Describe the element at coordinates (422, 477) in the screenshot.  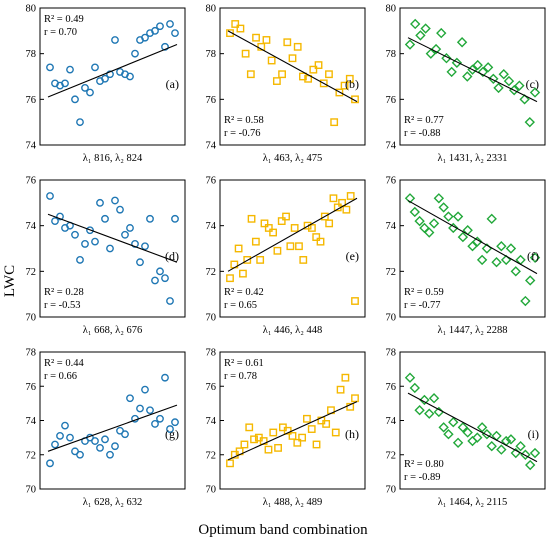
I see `r-label: r = -0.89` at that location.